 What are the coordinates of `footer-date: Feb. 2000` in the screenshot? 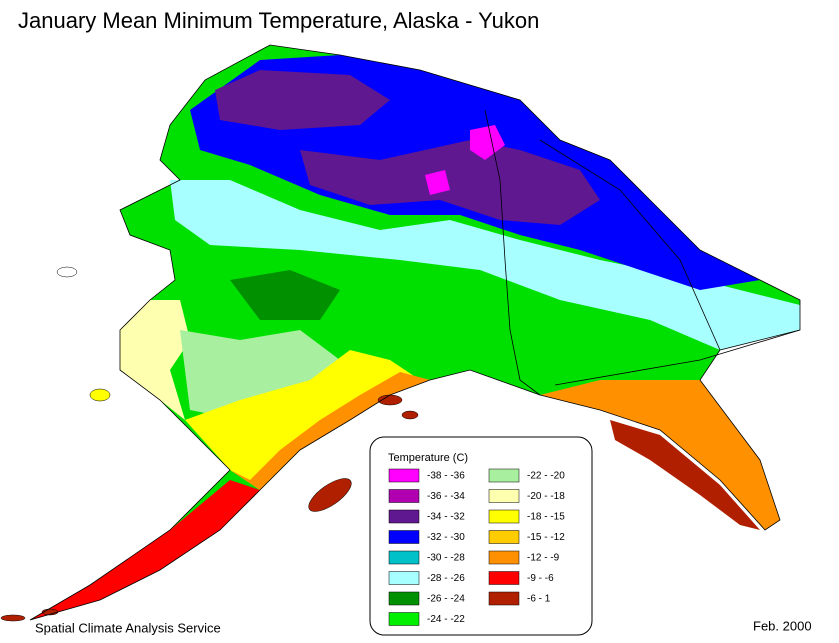 It's located at (782, 625).